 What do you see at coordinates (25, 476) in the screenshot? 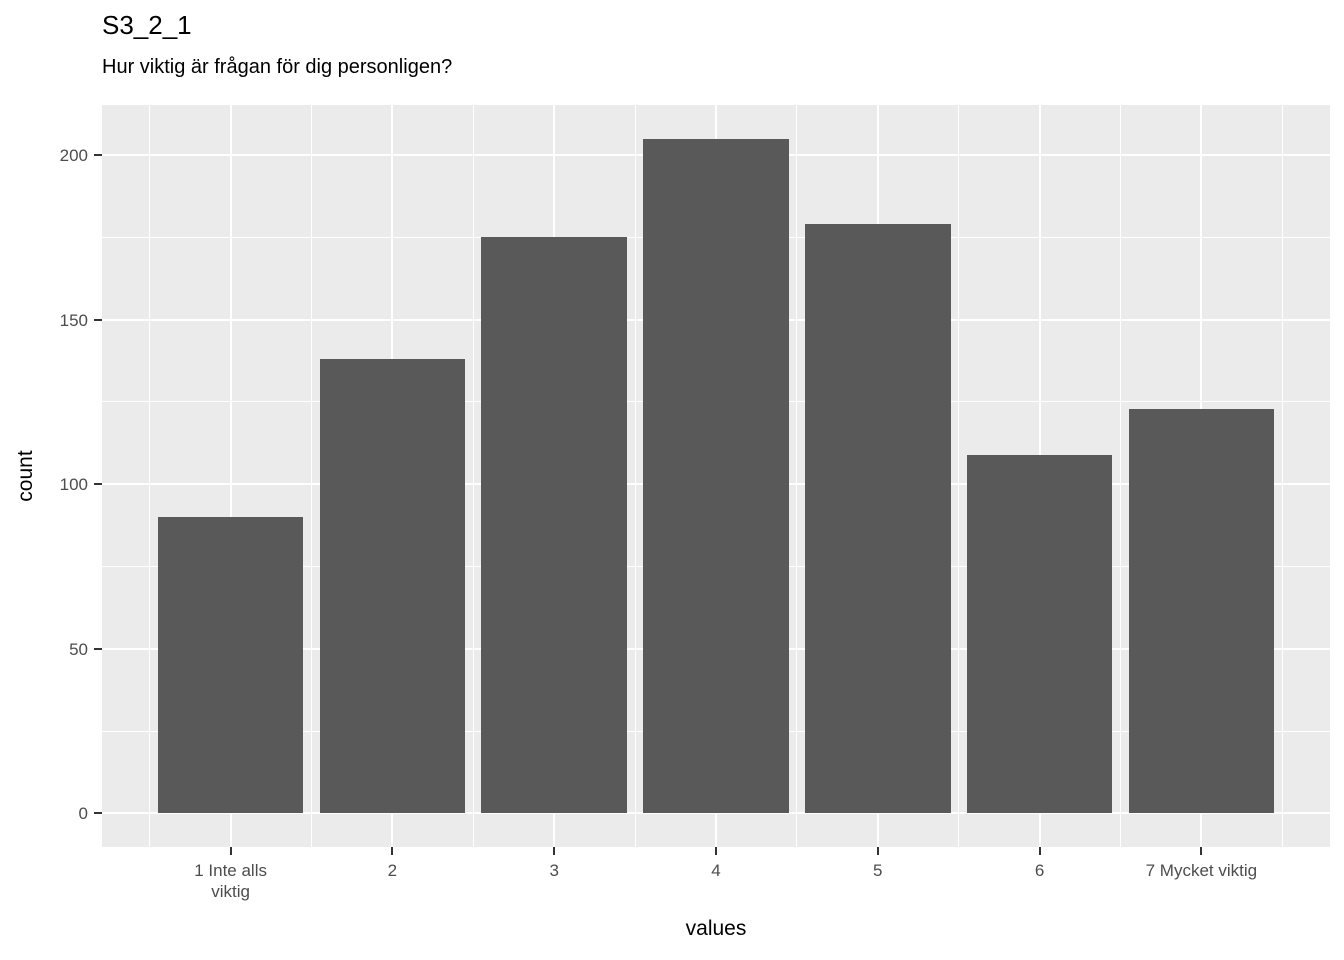
I see `y-axis-title: count` at bounding box center [25, 476].